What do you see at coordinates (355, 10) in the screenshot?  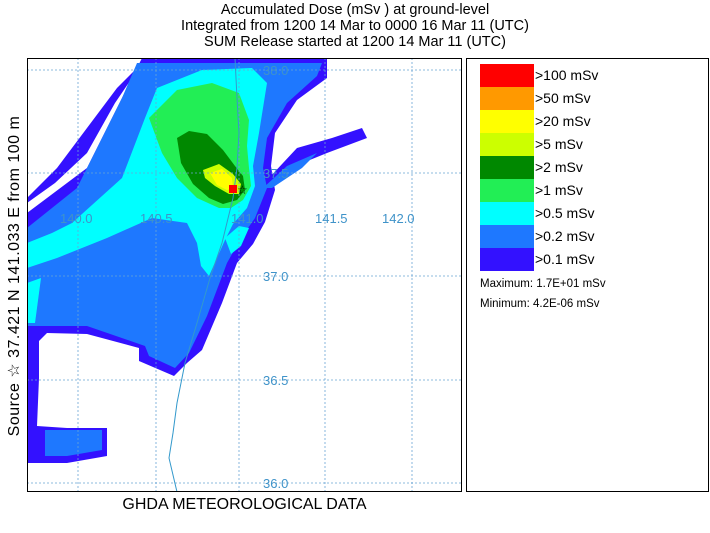 I see `title-line-1: Accumulated Dose (mSv ) at ground-level` at bounding box center [355, 10].